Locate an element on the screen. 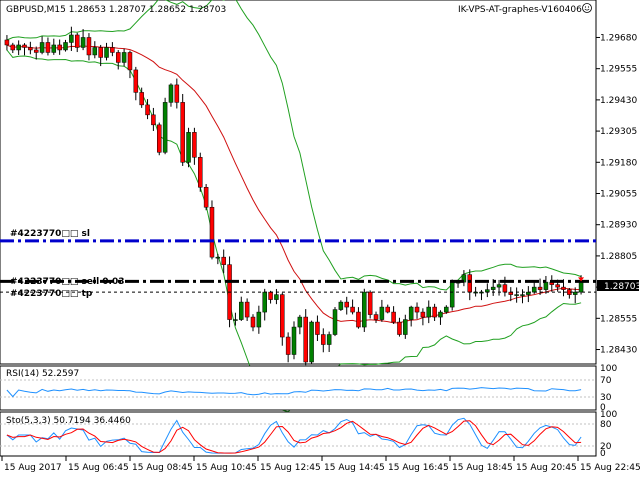  stoch-main-line is located at coordinates (294, 435).